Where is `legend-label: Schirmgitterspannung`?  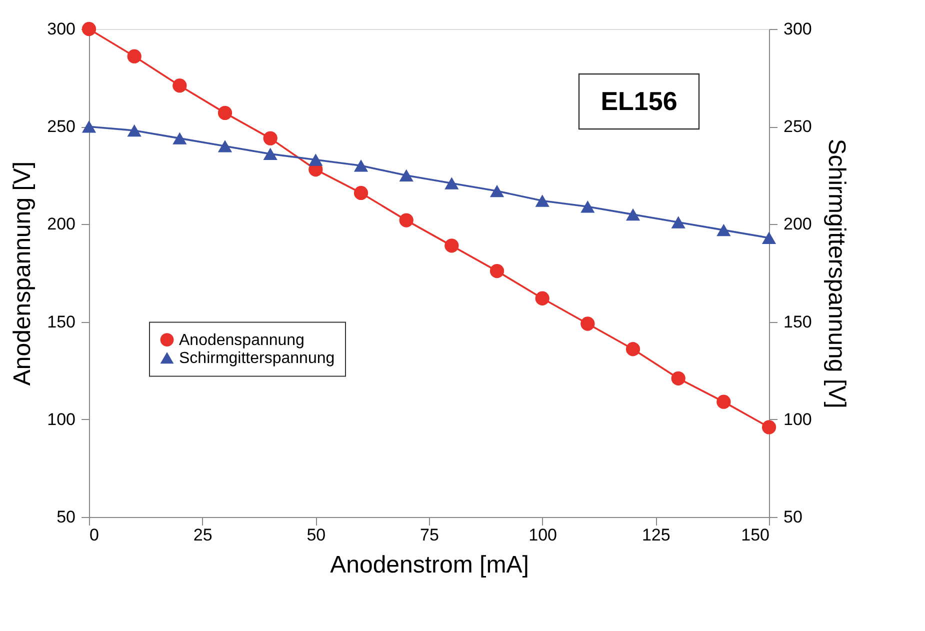
legend-label: Schirmgitterspannung is located at coordinates (257, 358).